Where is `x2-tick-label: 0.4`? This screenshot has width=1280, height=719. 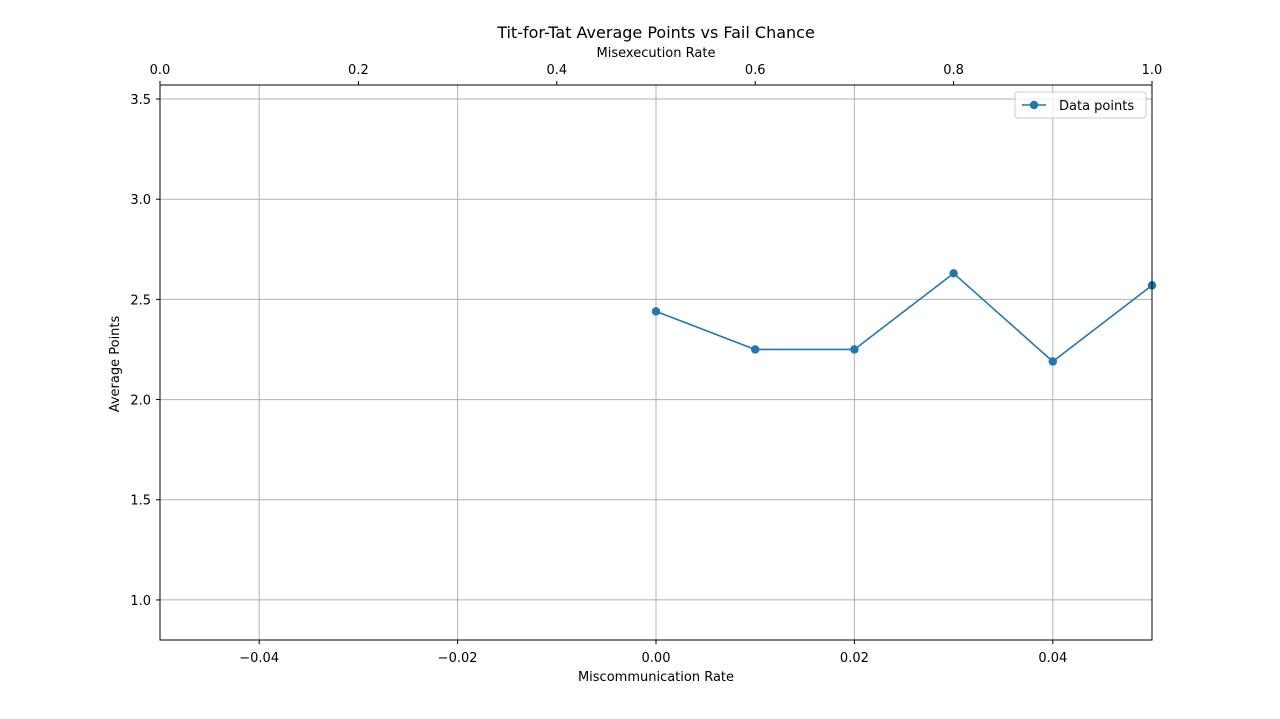
x2-tick-label: 0.4 is located at coordinates (556, 70).